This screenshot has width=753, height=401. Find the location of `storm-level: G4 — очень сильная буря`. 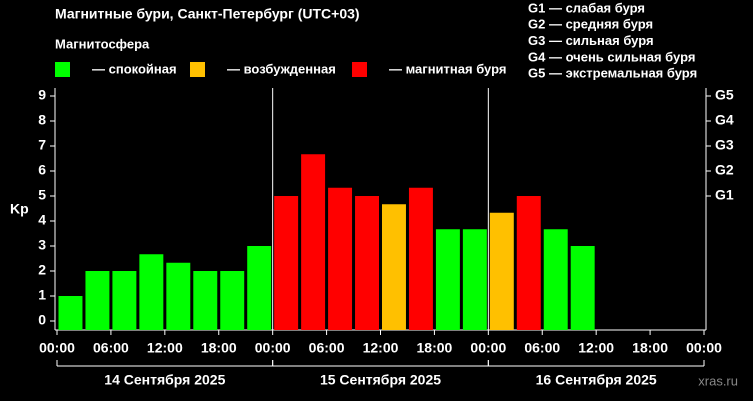

storm-level: G4 — очень сильная буря is located at coordinates (611, 56).